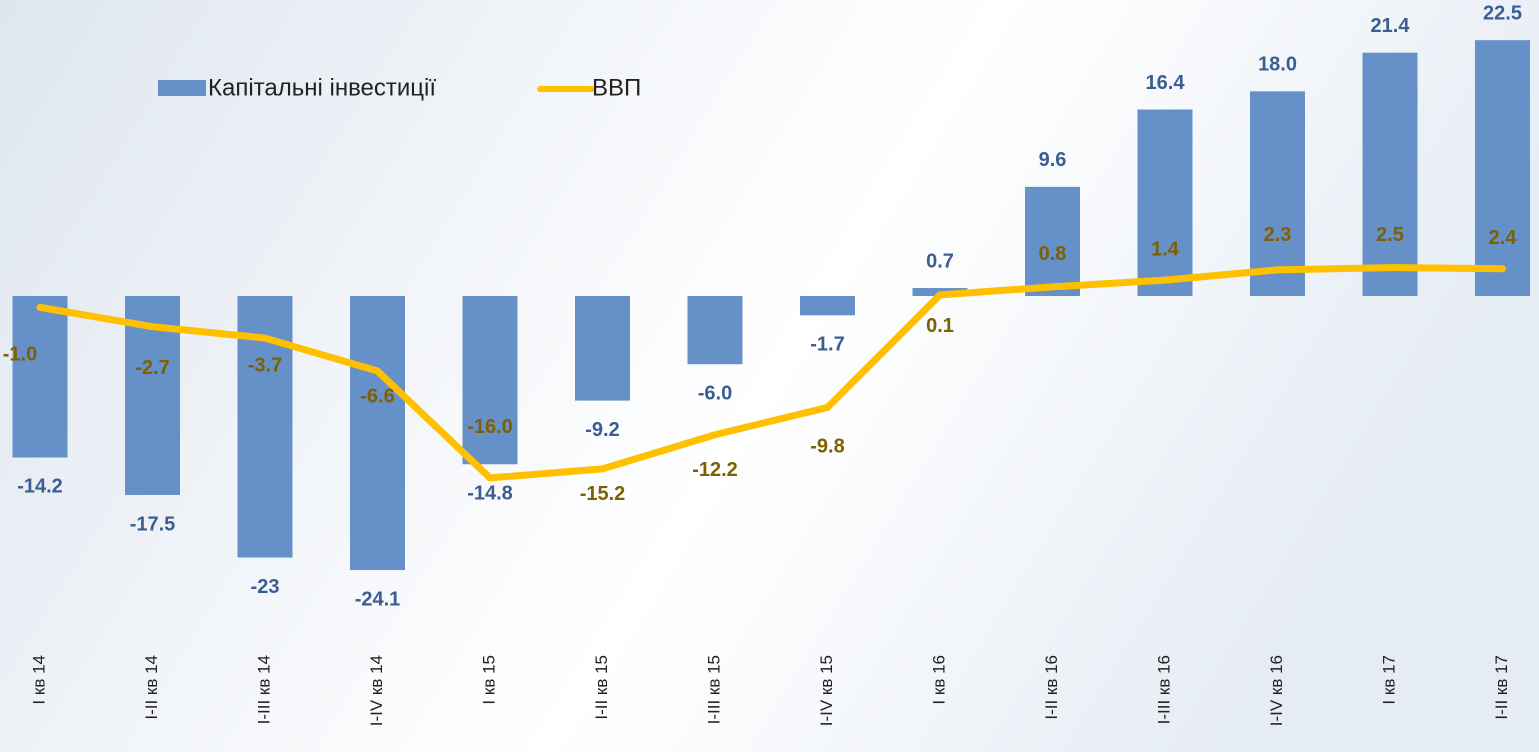 The height and width of the screenshot is (752, 1539). What do you see at coordinates (377, 396) in the screenshot?
I see `line-value-label: -6.6` at bounding box center [377, 396].